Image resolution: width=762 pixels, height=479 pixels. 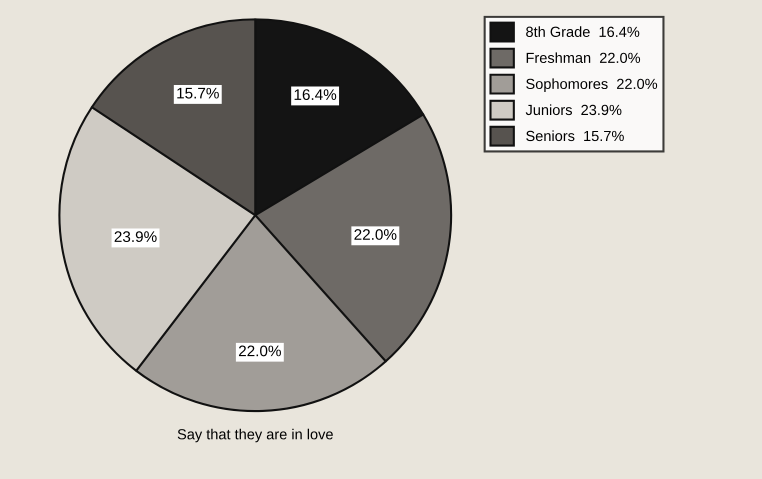 What do you see at coordinates (583, 58) in the screenshot?
I see `legend-label: Freshman 22.0%` at bounding box center [583, 58].